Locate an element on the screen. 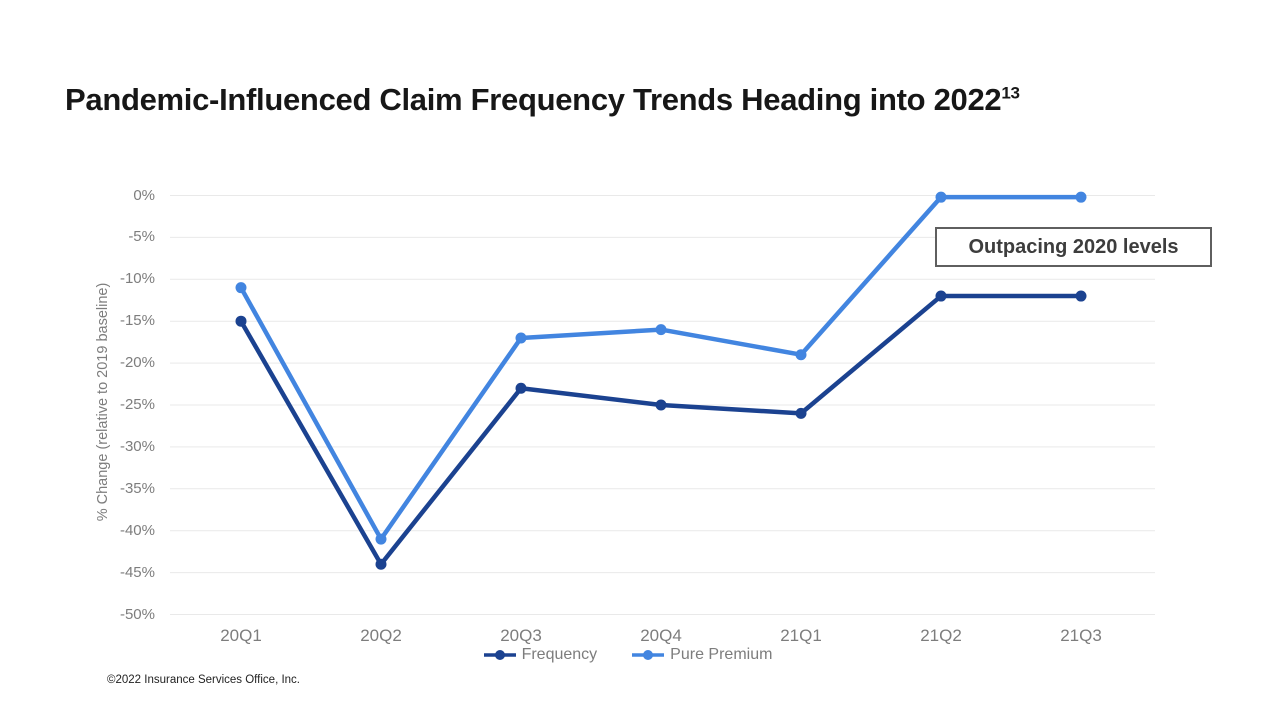 This screenshot has width=1280, height=720. x-tick-label: 21Q3 is located at coordinates (1081, 635).